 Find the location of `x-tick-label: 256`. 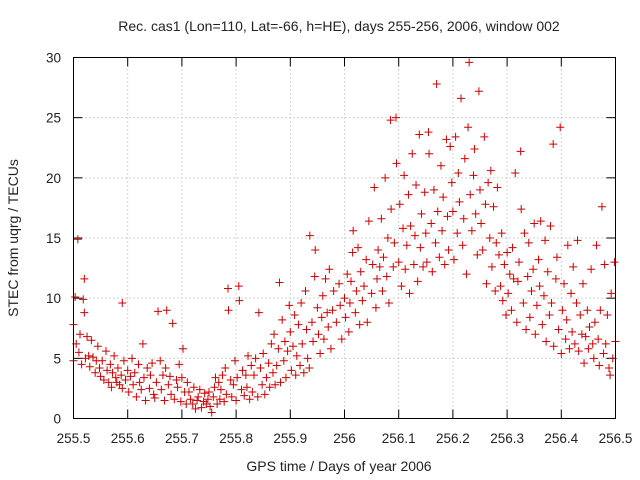

x-tick-label: 256 is located at coordinates (344, 438).